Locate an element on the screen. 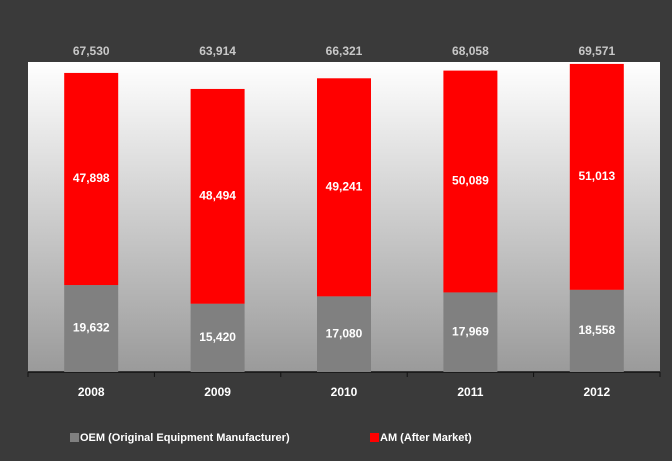  value-label: 19,632 is located at coordinates (91, 328).